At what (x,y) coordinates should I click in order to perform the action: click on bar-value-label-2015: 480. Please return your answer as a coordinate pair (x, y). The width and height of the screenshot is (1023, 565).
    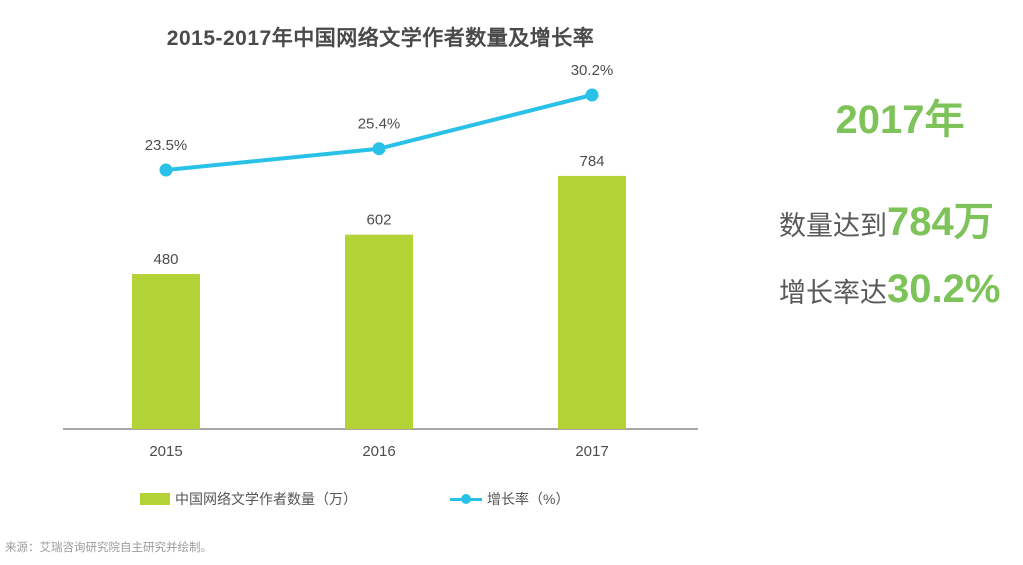
    Looking at the image, I should click on (165, 259).